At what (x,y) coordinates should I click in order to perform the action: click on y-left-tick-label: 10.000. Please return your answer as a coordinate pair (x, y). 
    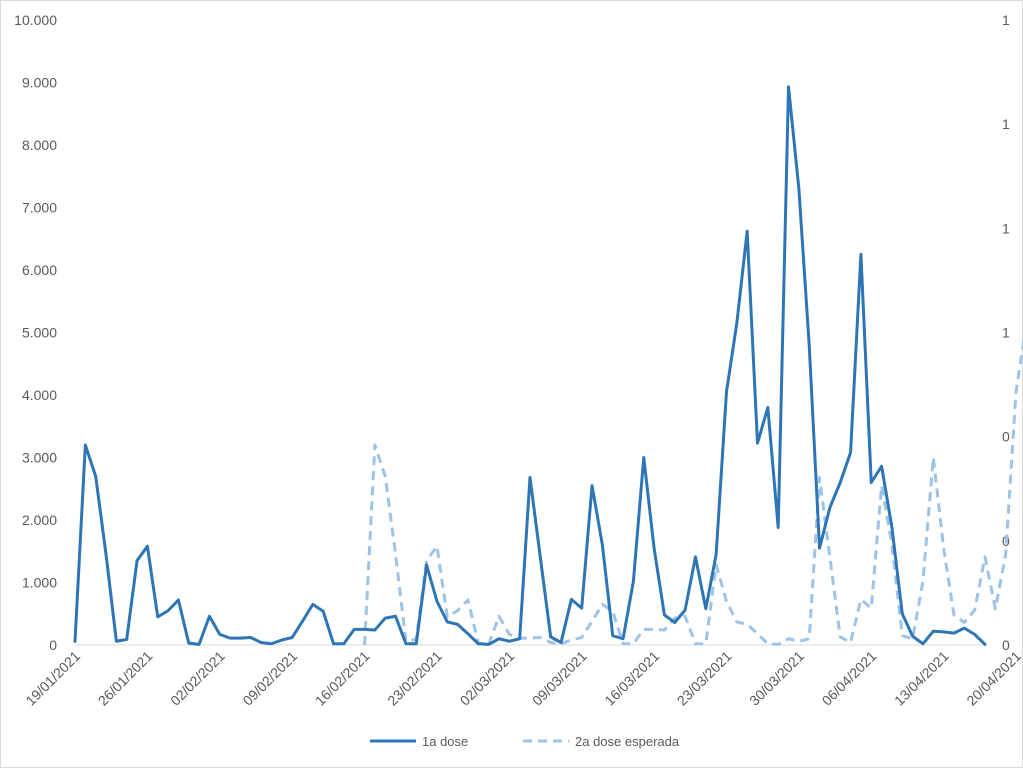
    Looking at the image, I should click on (35, 20).